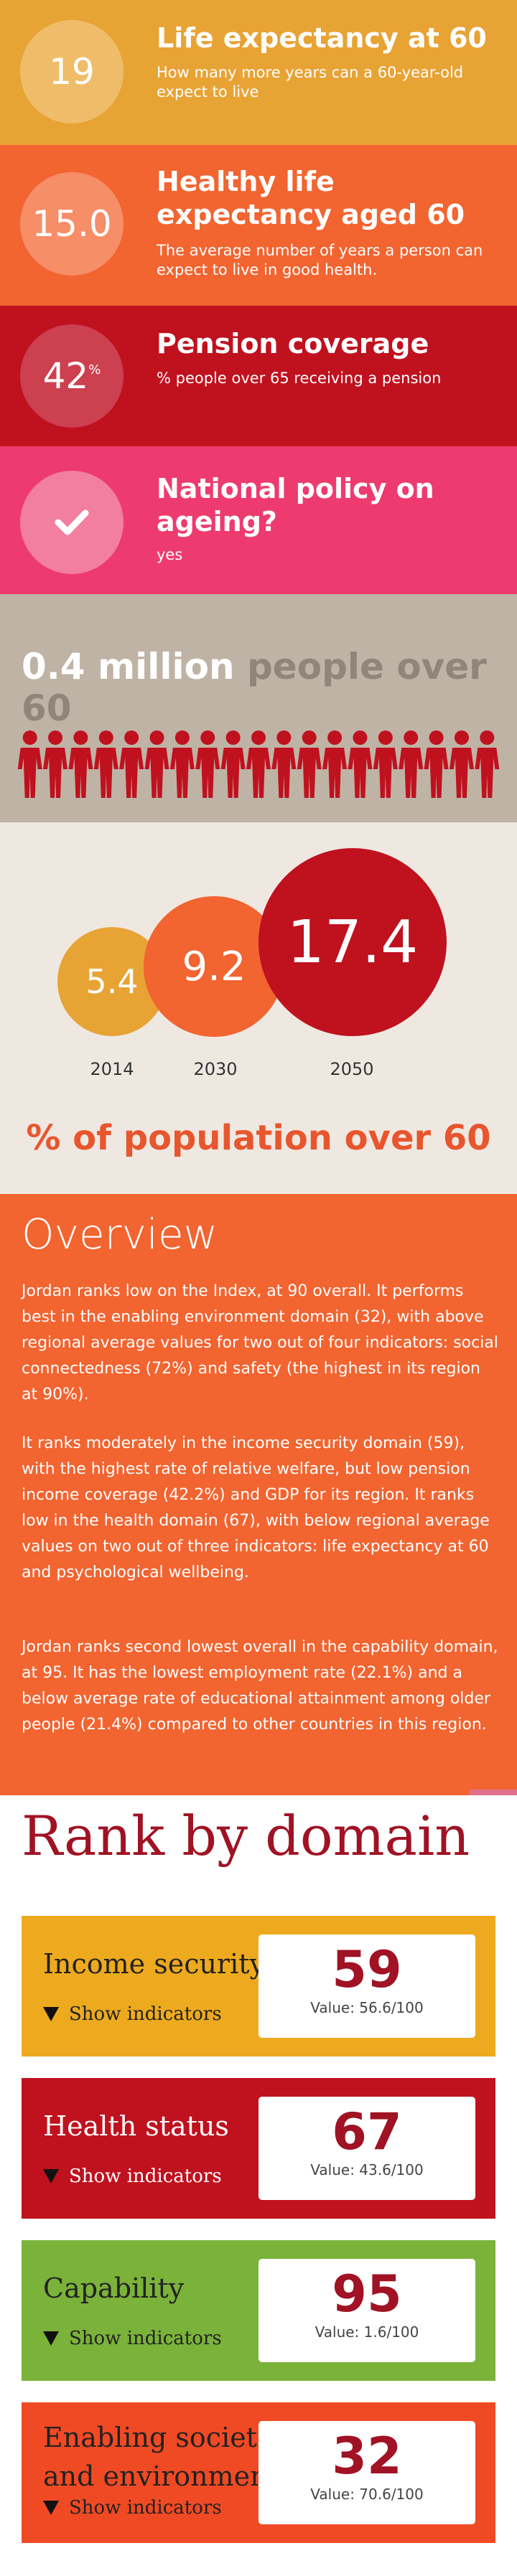  I want to click on pension-number: 42, so click(65, 376).